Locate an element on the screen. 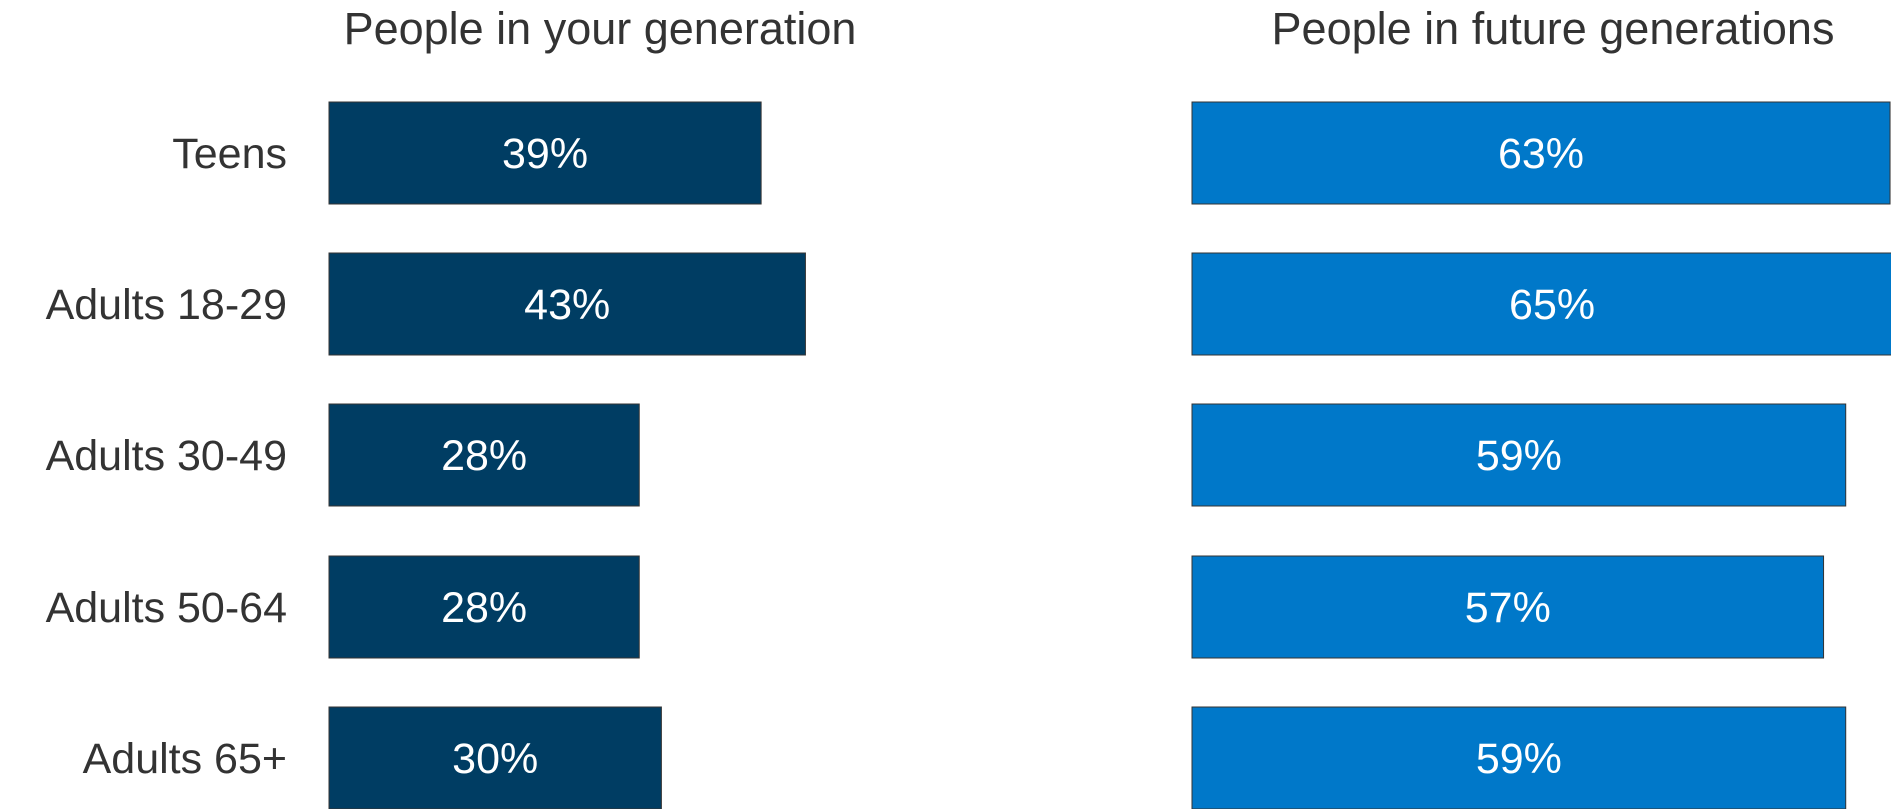 This screenshot has width=1891, height=809. category-label-adults-30-49: Adults 30-49 is located at coordinates (166, 456).